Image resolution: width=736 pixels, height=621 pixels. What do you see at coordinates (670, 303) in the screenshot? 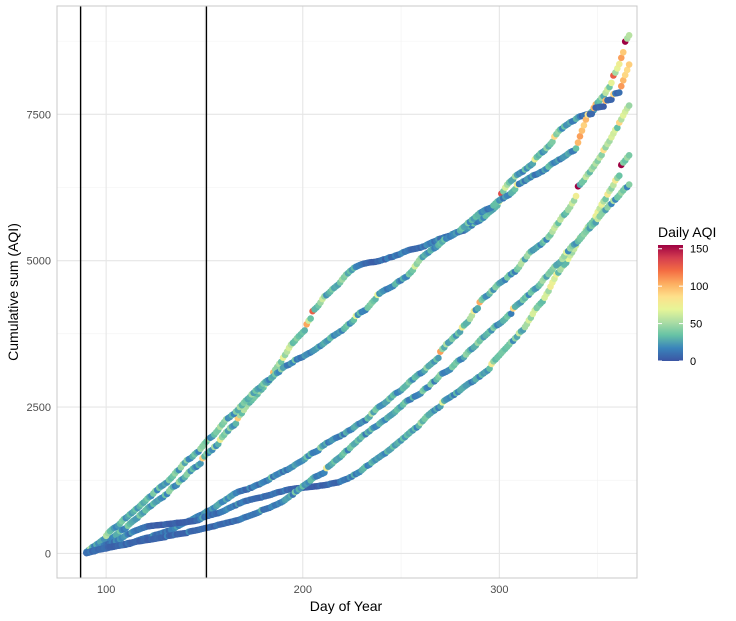
I see `legend-colorbar` at bounding box center [670, 303].